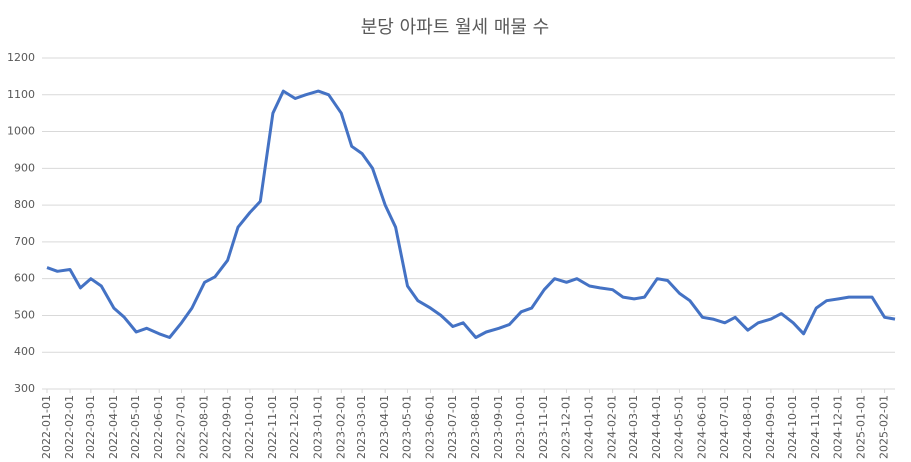 This screenshot has height=462, width=911. Describe the element at coordinates (24, 388) in the screenshot. I see `y-tick-label: 300` at that location.